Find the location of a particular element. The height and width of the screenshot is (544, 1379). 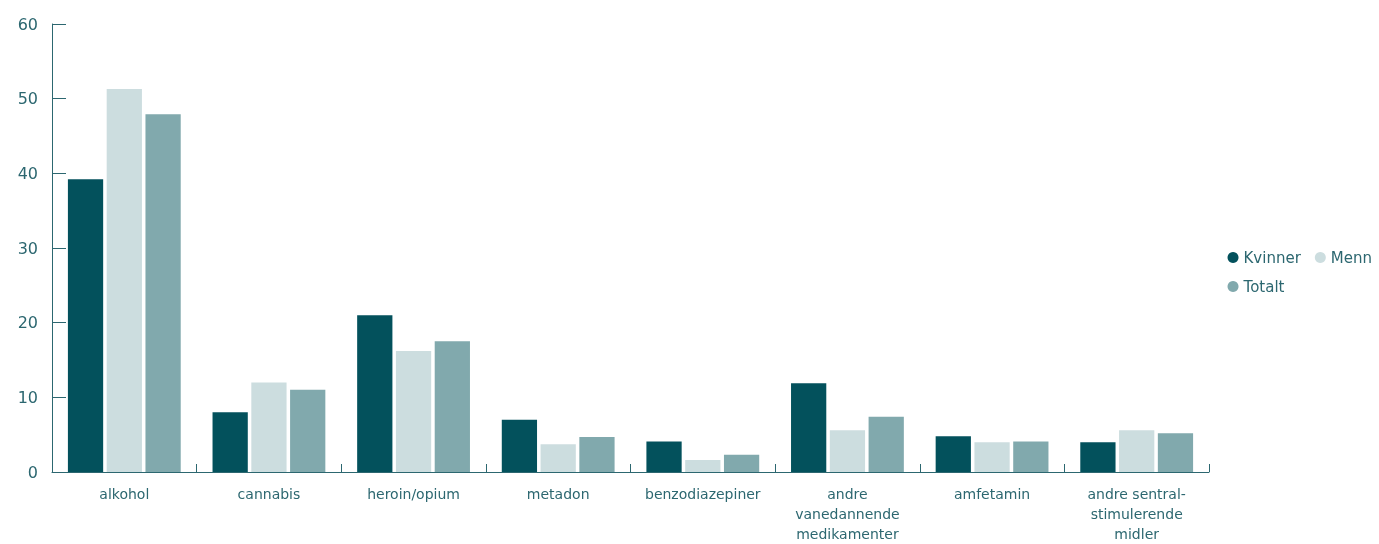

x-tick-label: benzodiazepiner is located at coordinates (703, 494).